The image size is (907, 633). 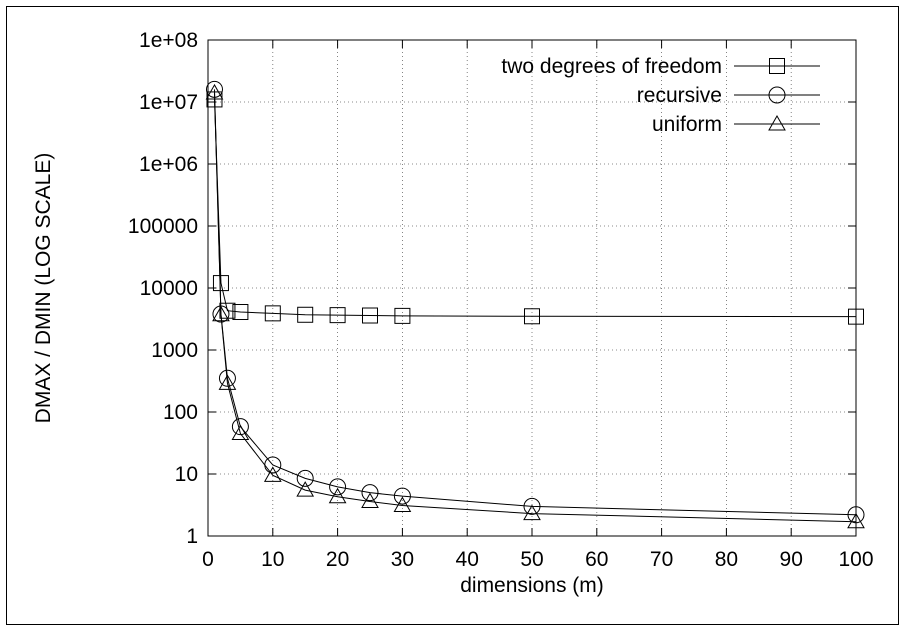 What do you see at coordinates (163, 226) in the screenshot?
I see `y-tick-label: 100000` at bounding box center [163, 226].